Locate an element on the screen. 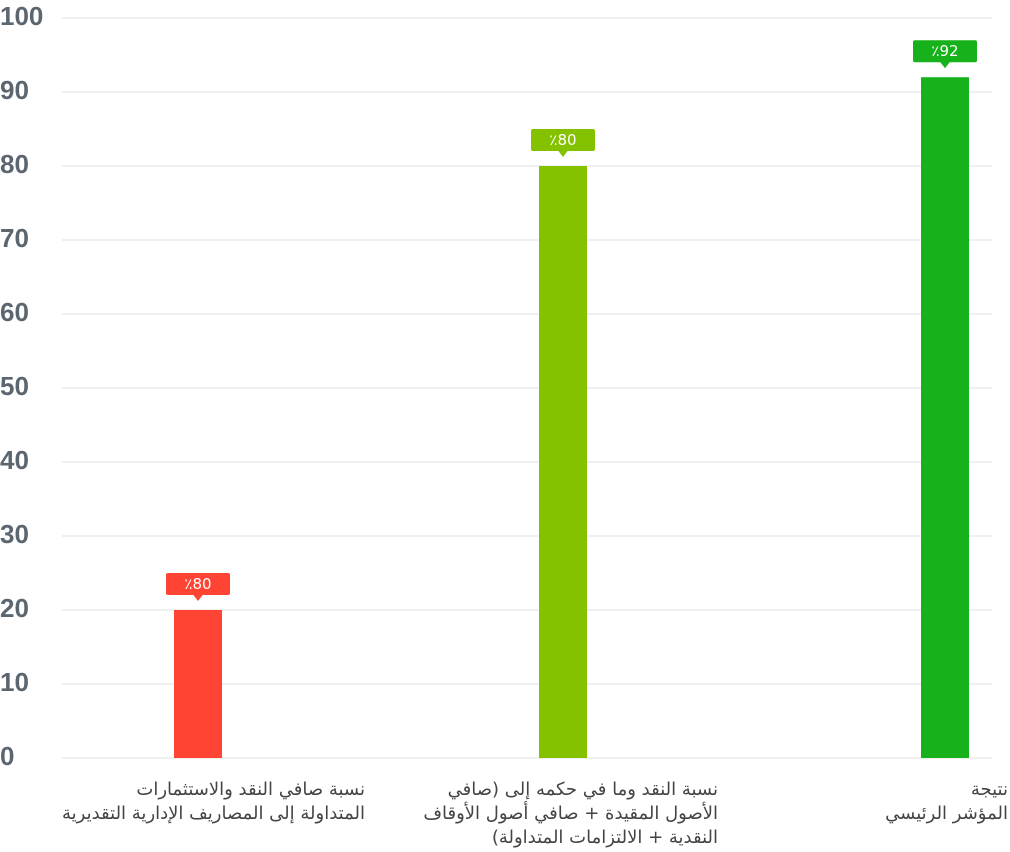 This screenshot has height=852, width=1010. y-tick-label: 90 is located at coordinates (14, 90).